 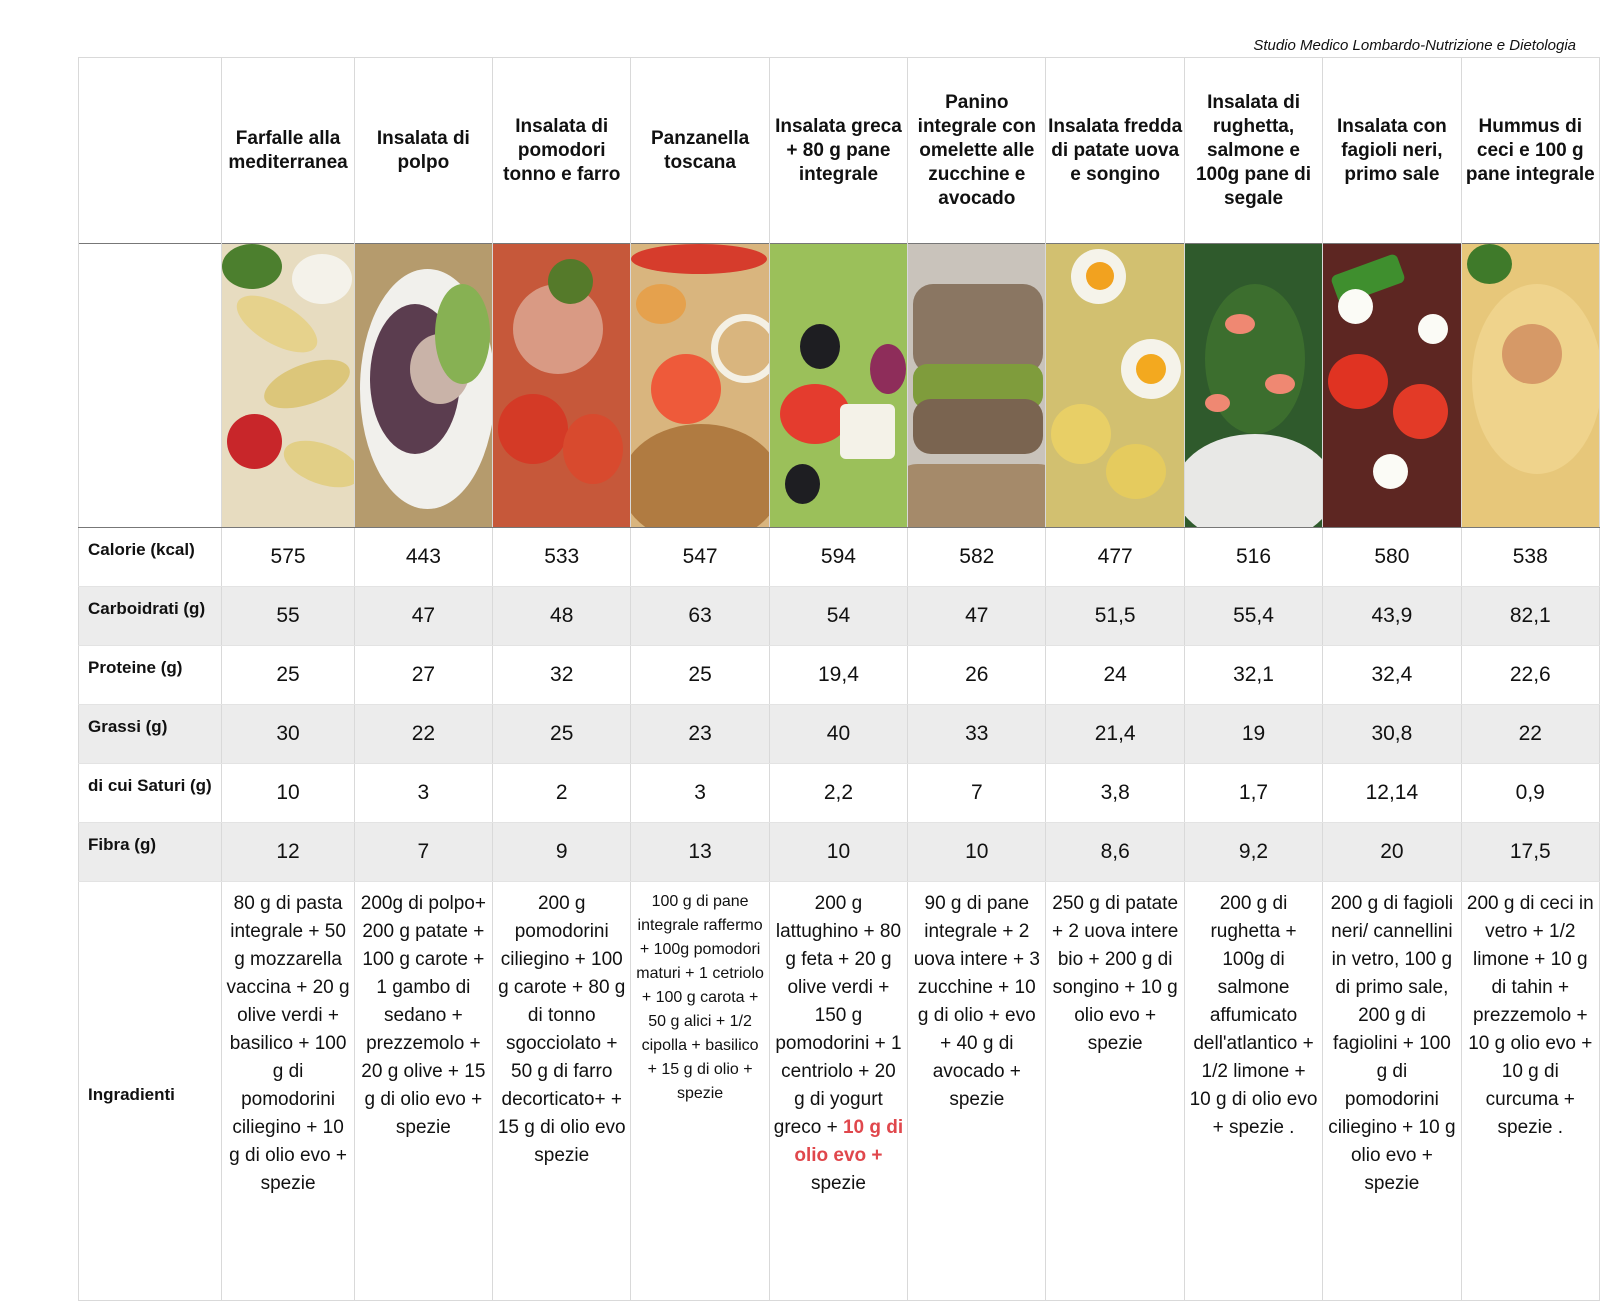 I want to click on dish-photo-hummus, so click(x=1530, y=385).